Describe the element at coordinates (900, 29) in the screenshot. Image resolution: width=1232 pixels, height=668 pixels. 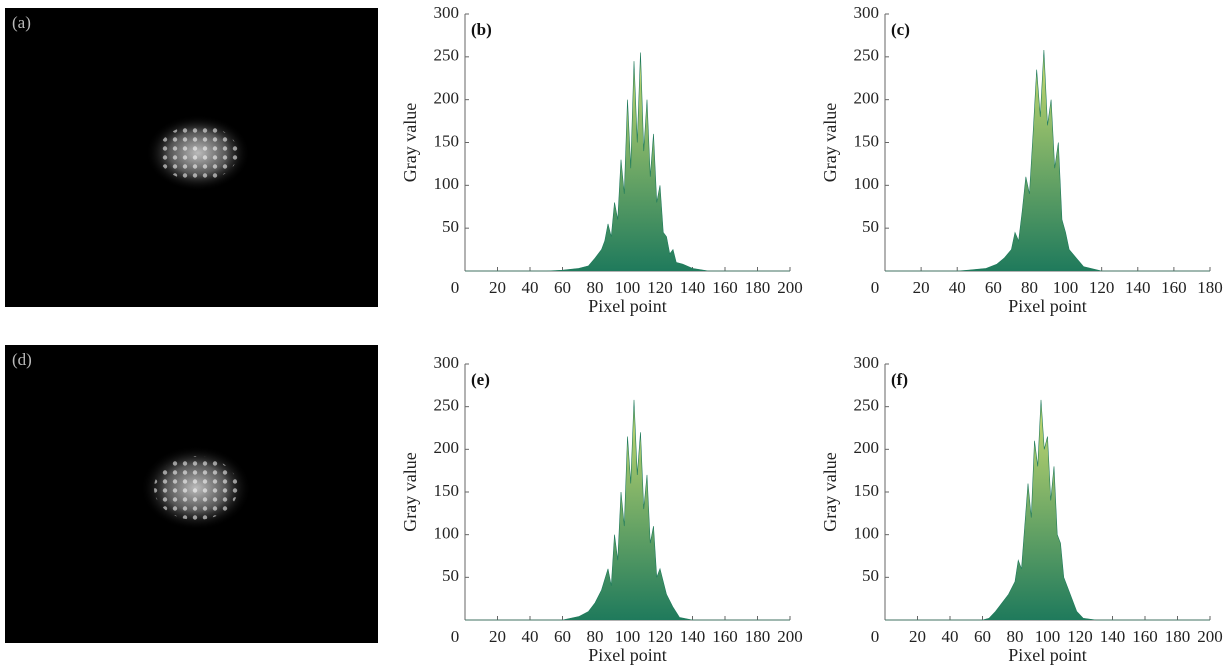
I see `chart-label: (c)` at that location.